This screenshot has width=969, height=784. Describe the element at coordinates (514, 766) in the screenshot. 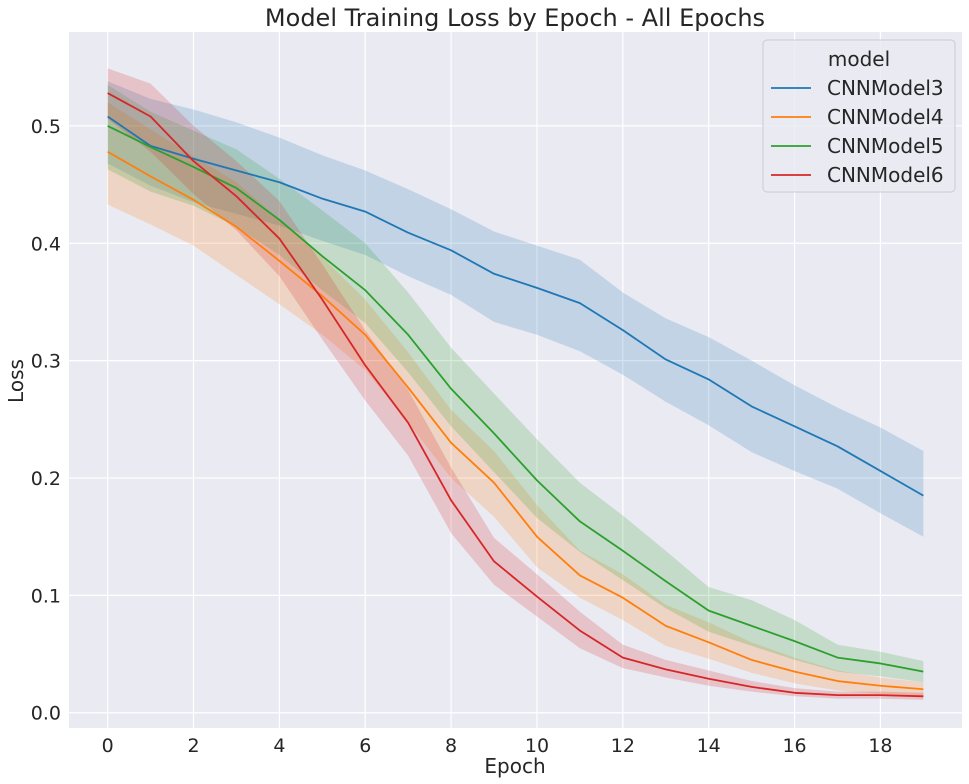

I see `x-axis-label: Epoch` at that location.